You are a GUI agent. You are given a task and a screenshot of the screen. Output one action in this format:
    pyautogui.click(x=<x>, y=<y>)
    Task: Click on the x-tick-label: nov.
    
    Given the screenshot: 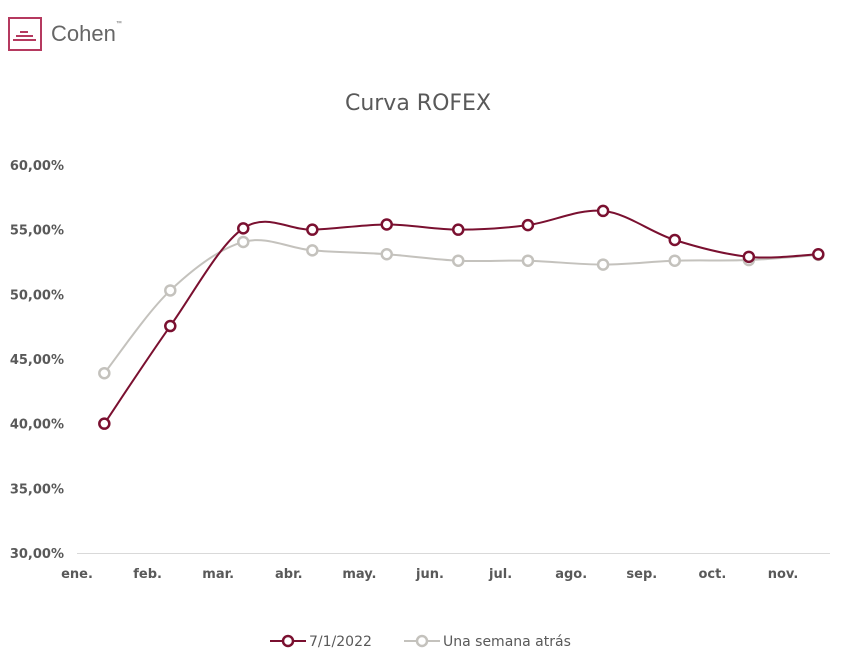 What is the action you would take?
    pyautogui.click(x=783, y=574)
    